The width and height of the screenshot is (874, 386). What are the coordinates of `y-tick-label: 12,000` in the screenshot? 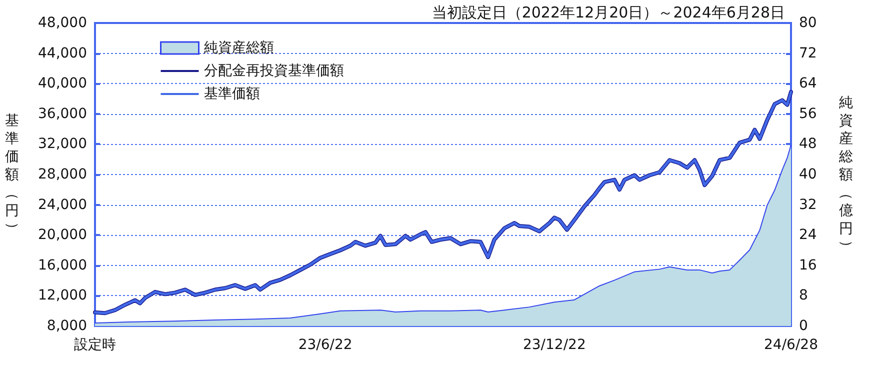 It's located at (62, 296).